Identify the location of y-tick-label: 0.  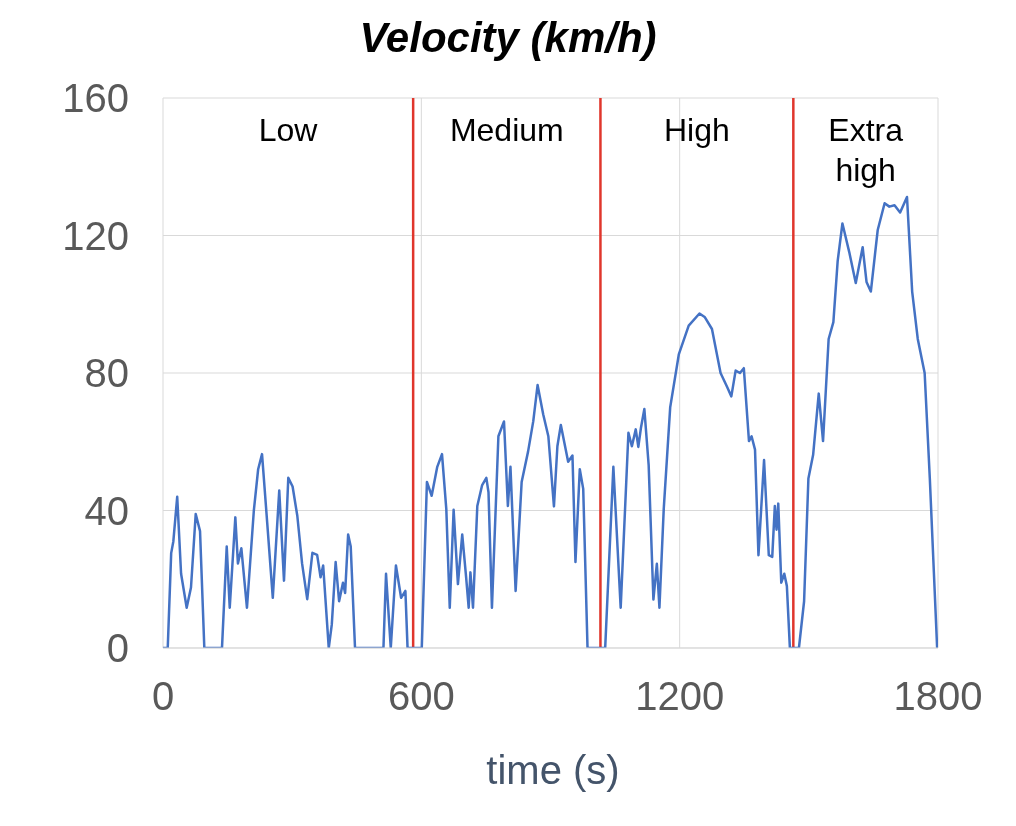
(117, 648).